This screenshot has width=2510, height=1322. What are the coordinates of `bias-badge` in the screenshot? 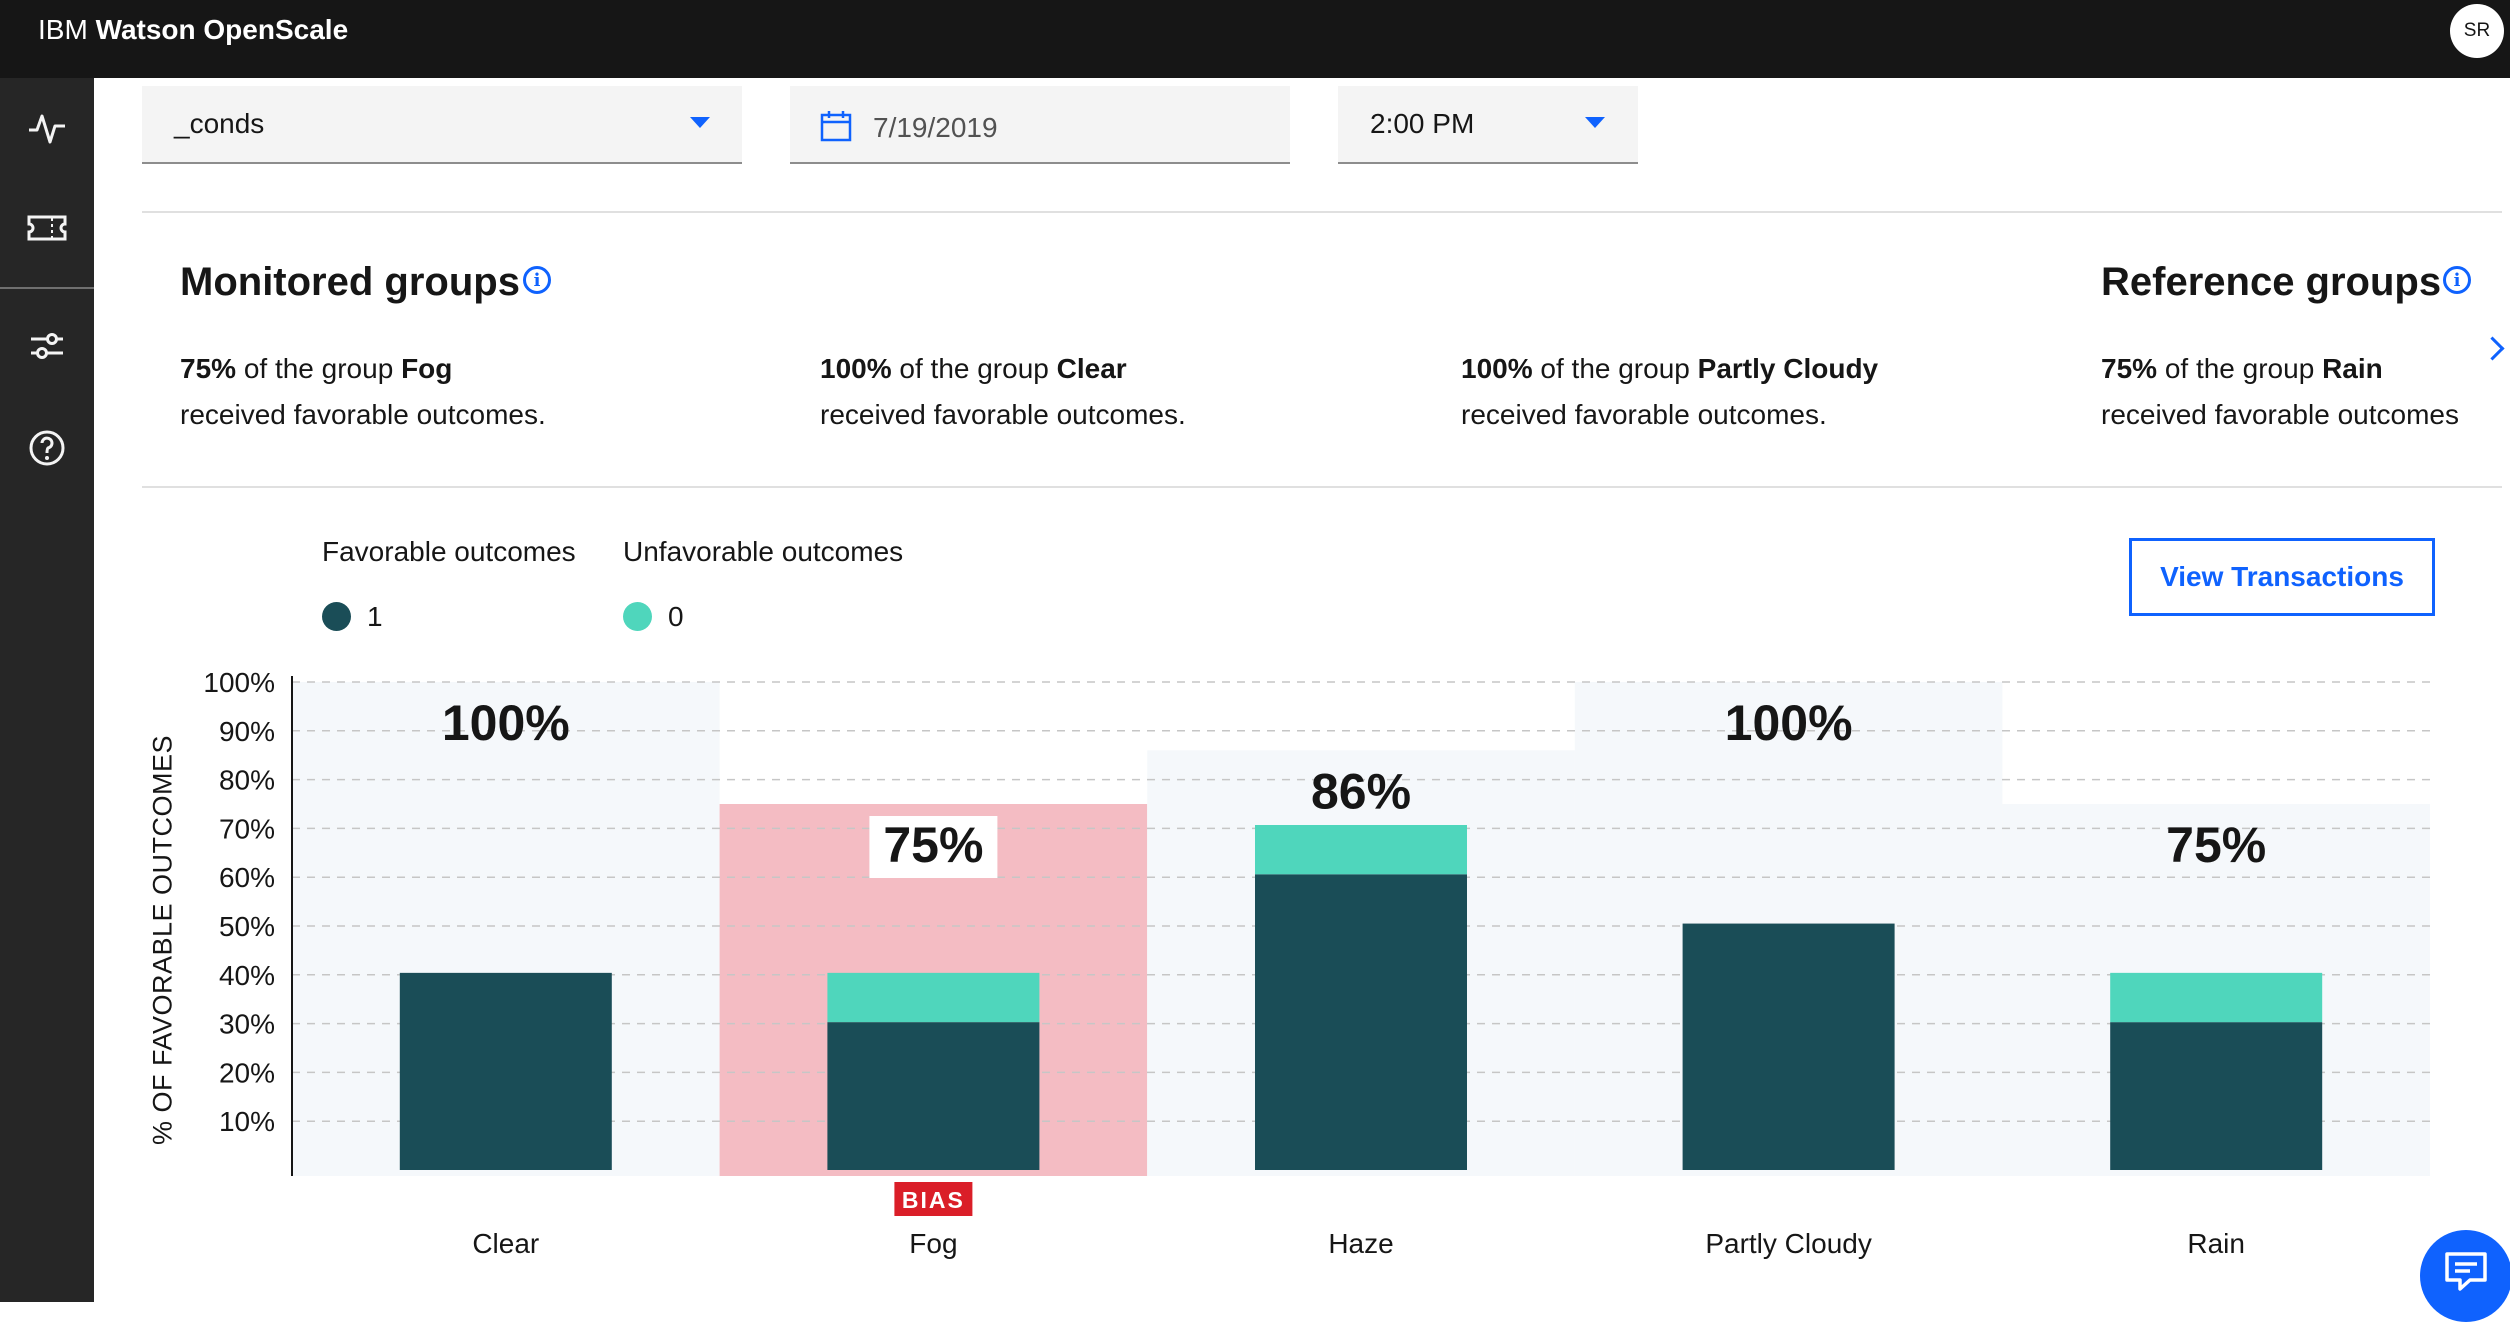 It's located at (933, 1199).